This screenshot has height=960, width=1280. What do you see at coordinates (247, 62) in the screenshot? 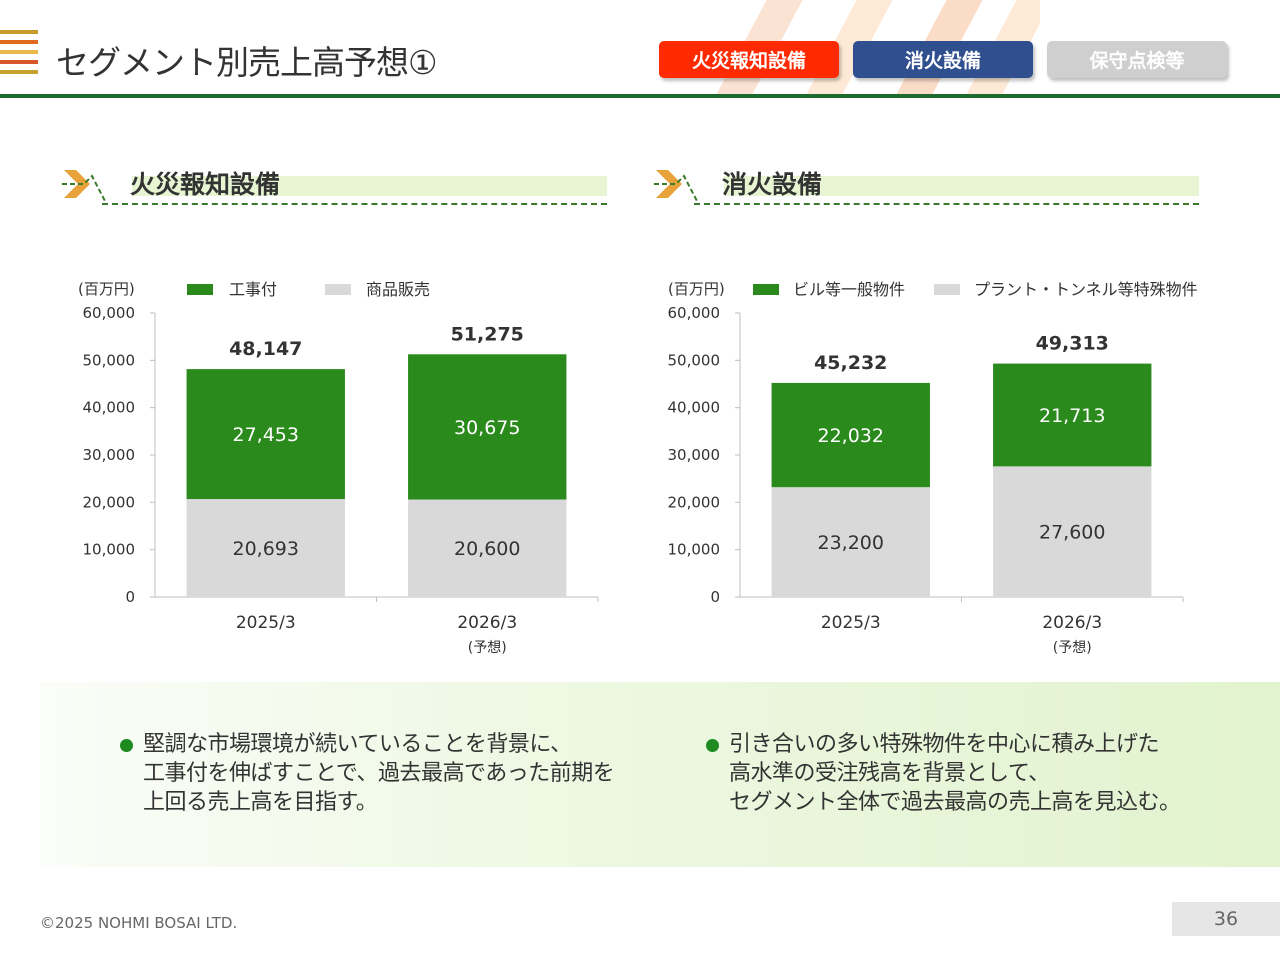
I see `page-title: セグメント別売上高予想①` at bounding box center [247, 62].